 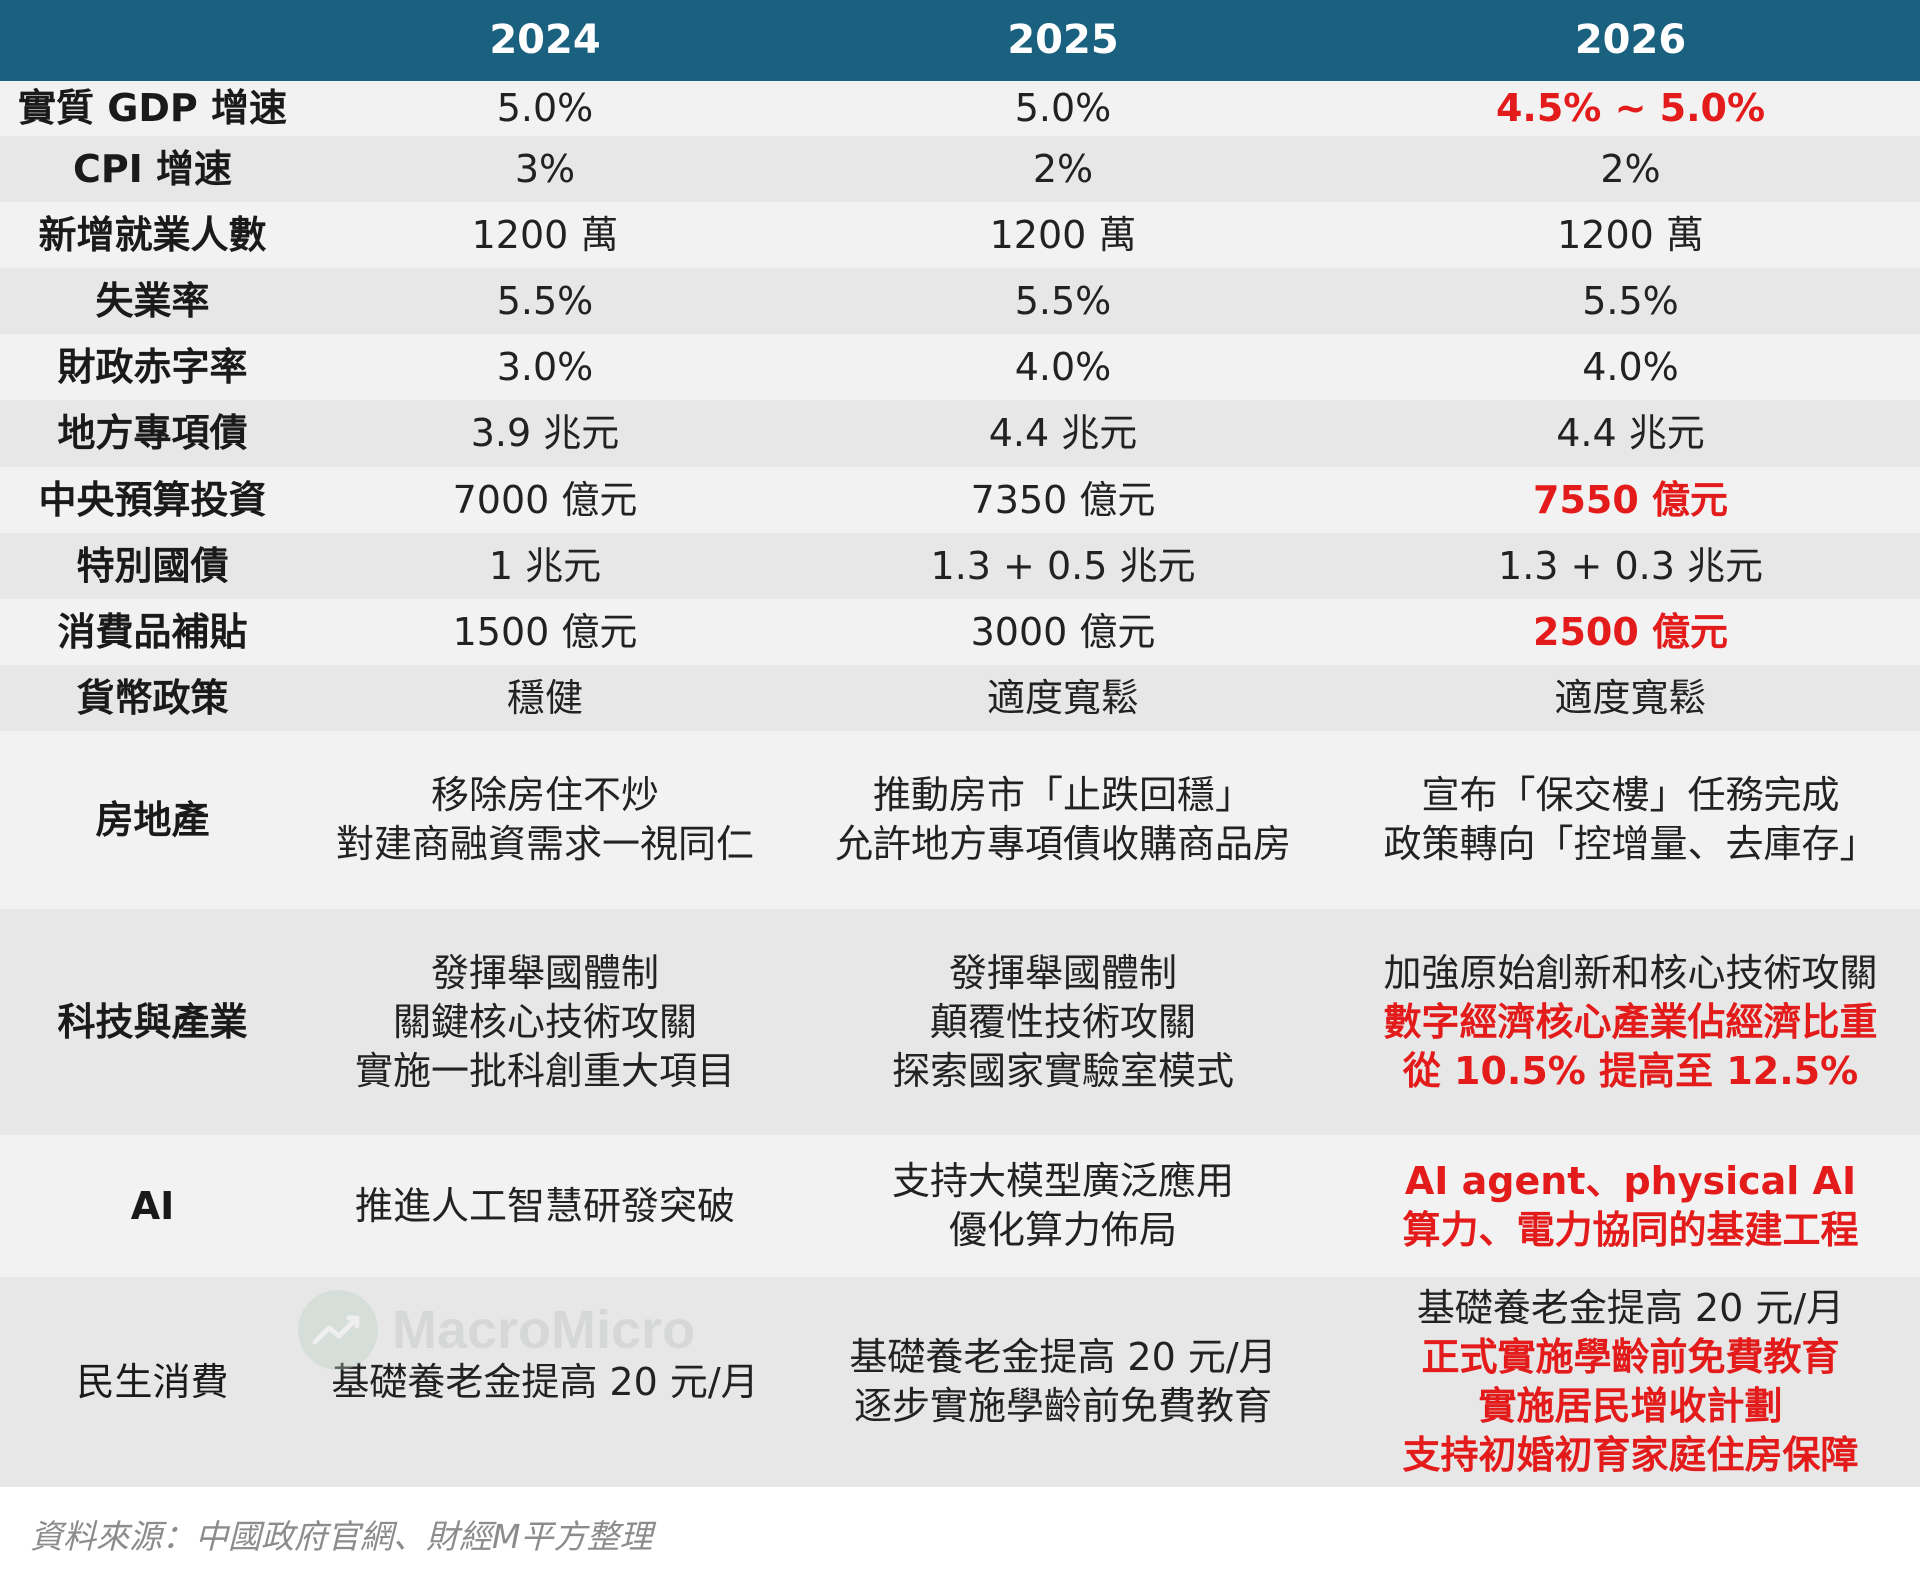 What do you see at coordinates (152, 499) in the screenshot?
I see `row-label-text: 中央預算投資` at bounding box center [152, 499].